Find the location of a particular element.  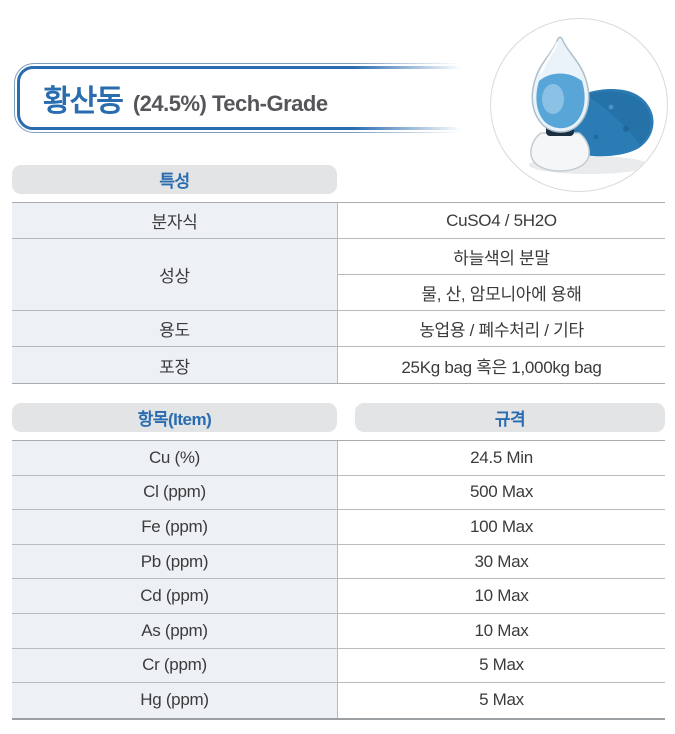

copper-sulfate-photo-illustration is located at coordinates (591, 105).